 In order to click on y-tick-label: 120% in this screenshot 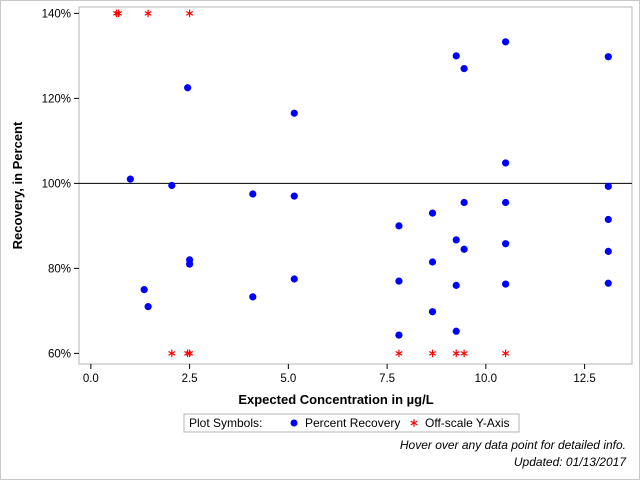, I will do `click(56, 99)`.